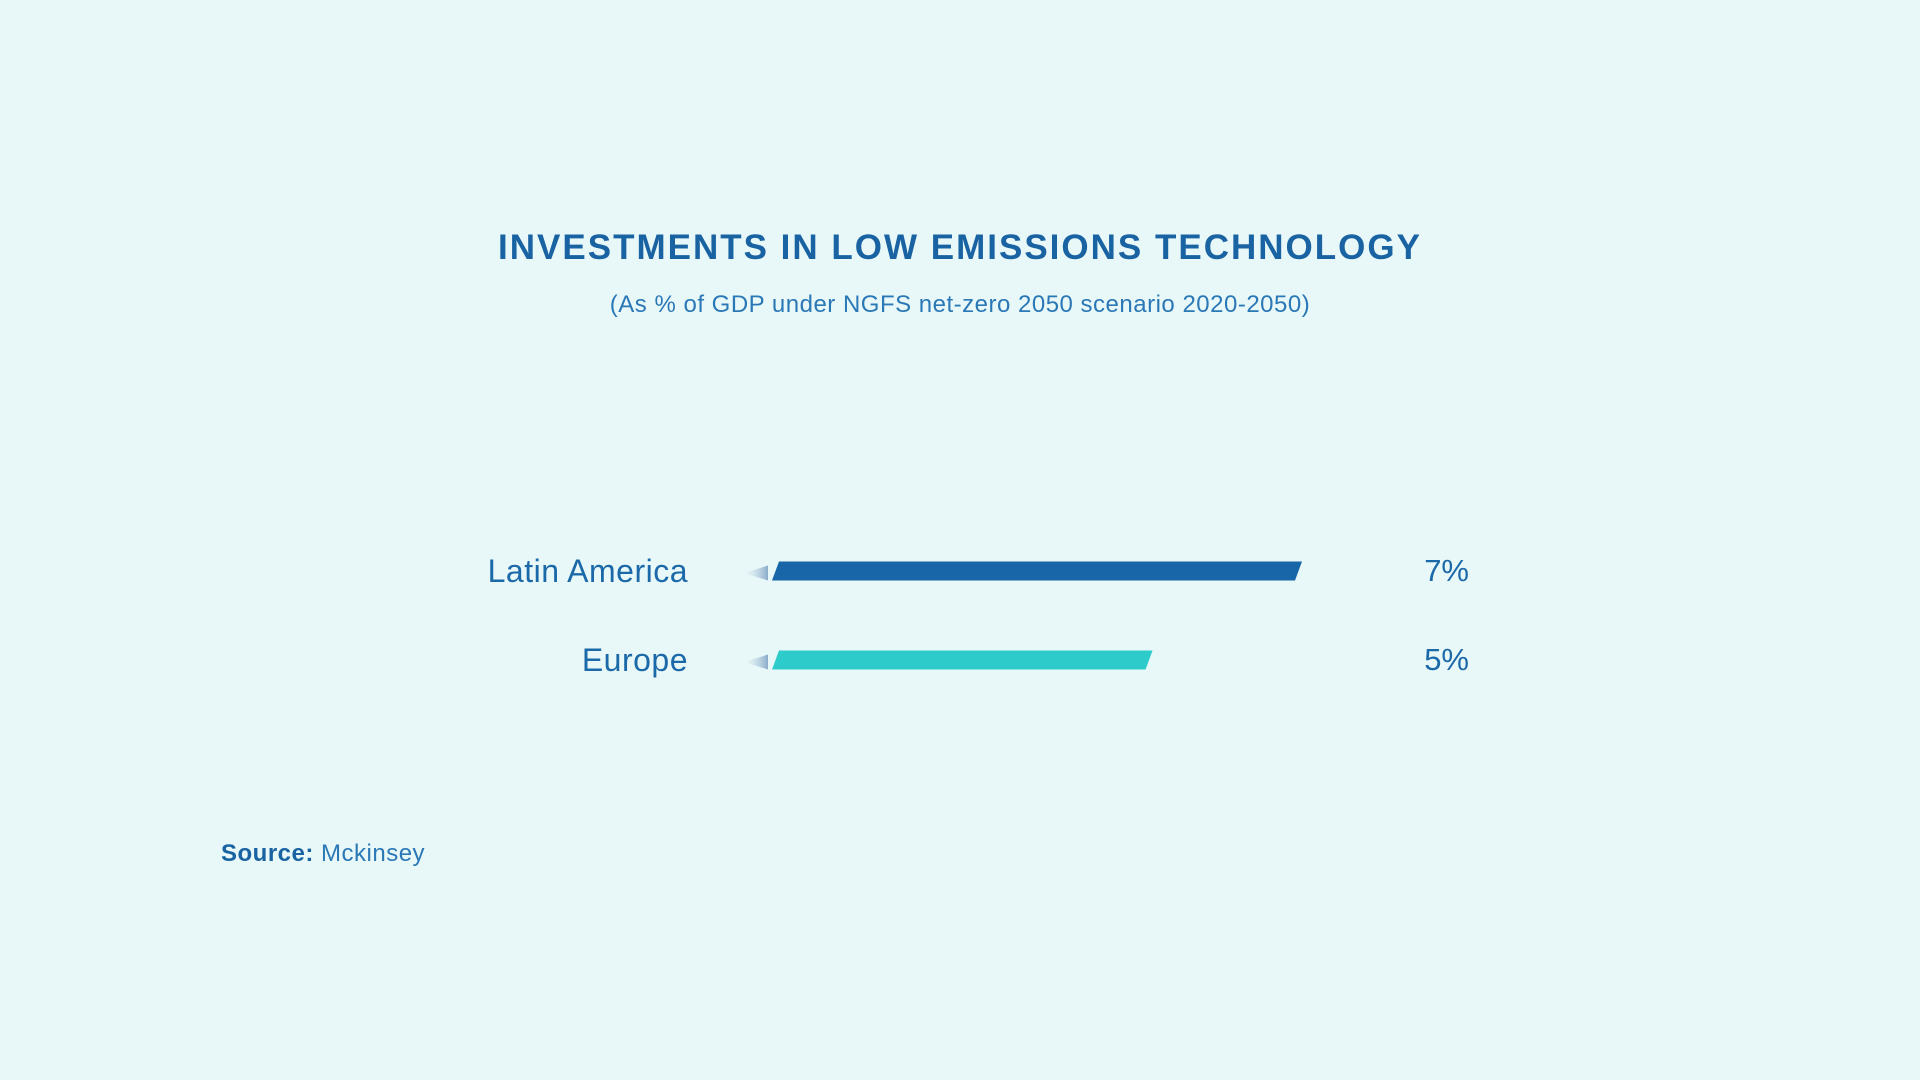  I want to click on source-label: Source:, so click(267, 853).